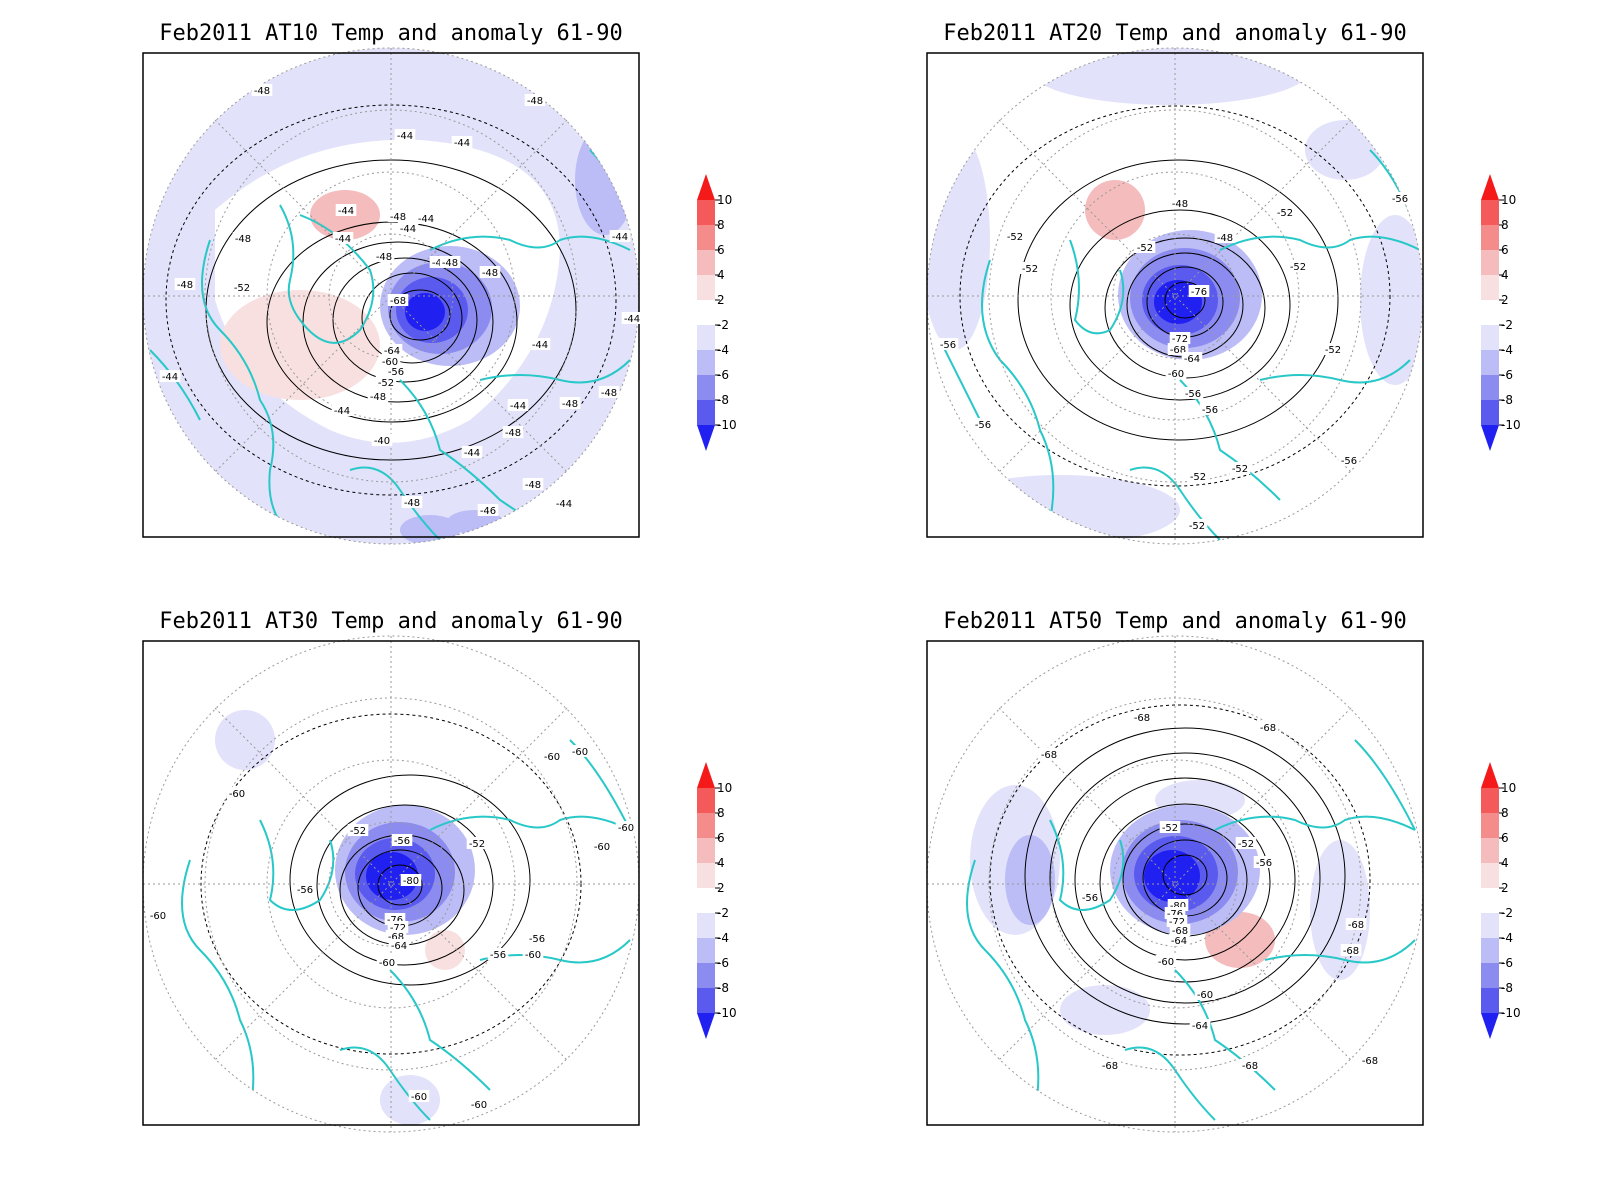 This screenshot has height=1200, width=1600. Describe the element at coordinates (721, 888) in the screenshot. I see `colorbar-tick-label: 2` at that location.